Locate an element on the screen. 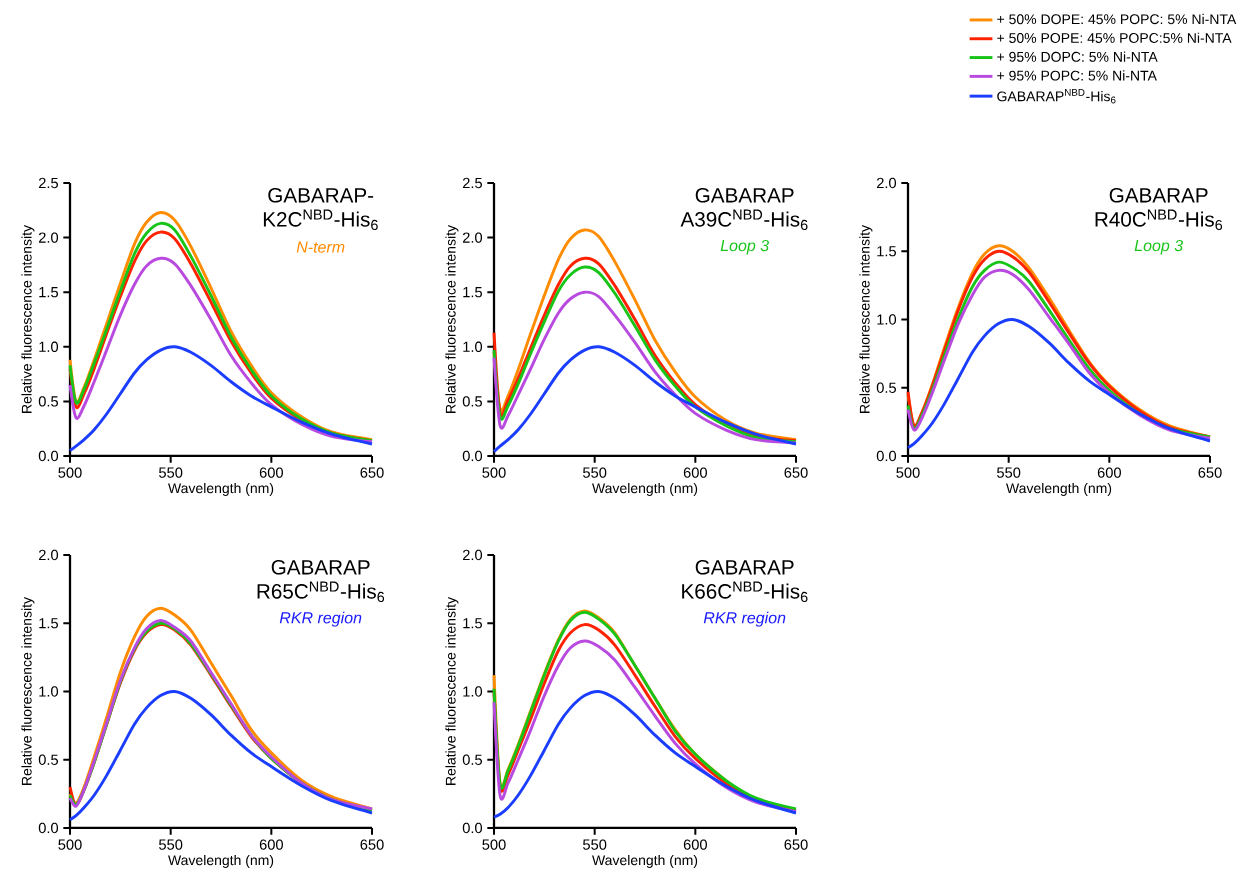  legend-label: + 50% DOPE: 45% POPC: 5% Ni-NTA is located at coordinates (1117, 19).